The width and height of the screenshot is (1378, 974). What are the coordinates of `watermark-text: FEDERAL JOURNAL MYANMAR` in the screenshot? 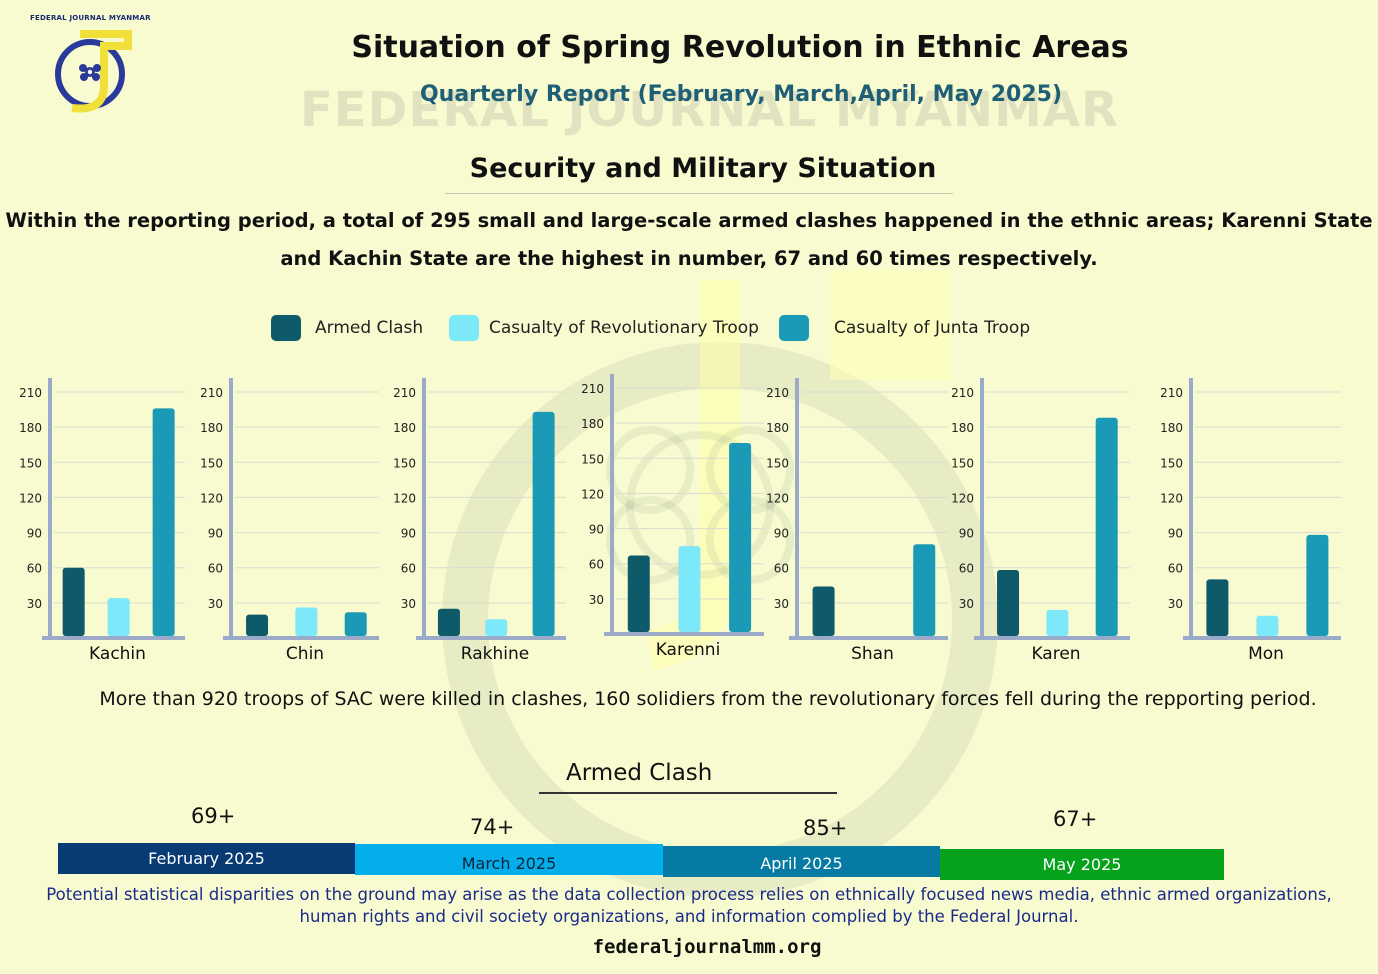 It's located at (709, 110).